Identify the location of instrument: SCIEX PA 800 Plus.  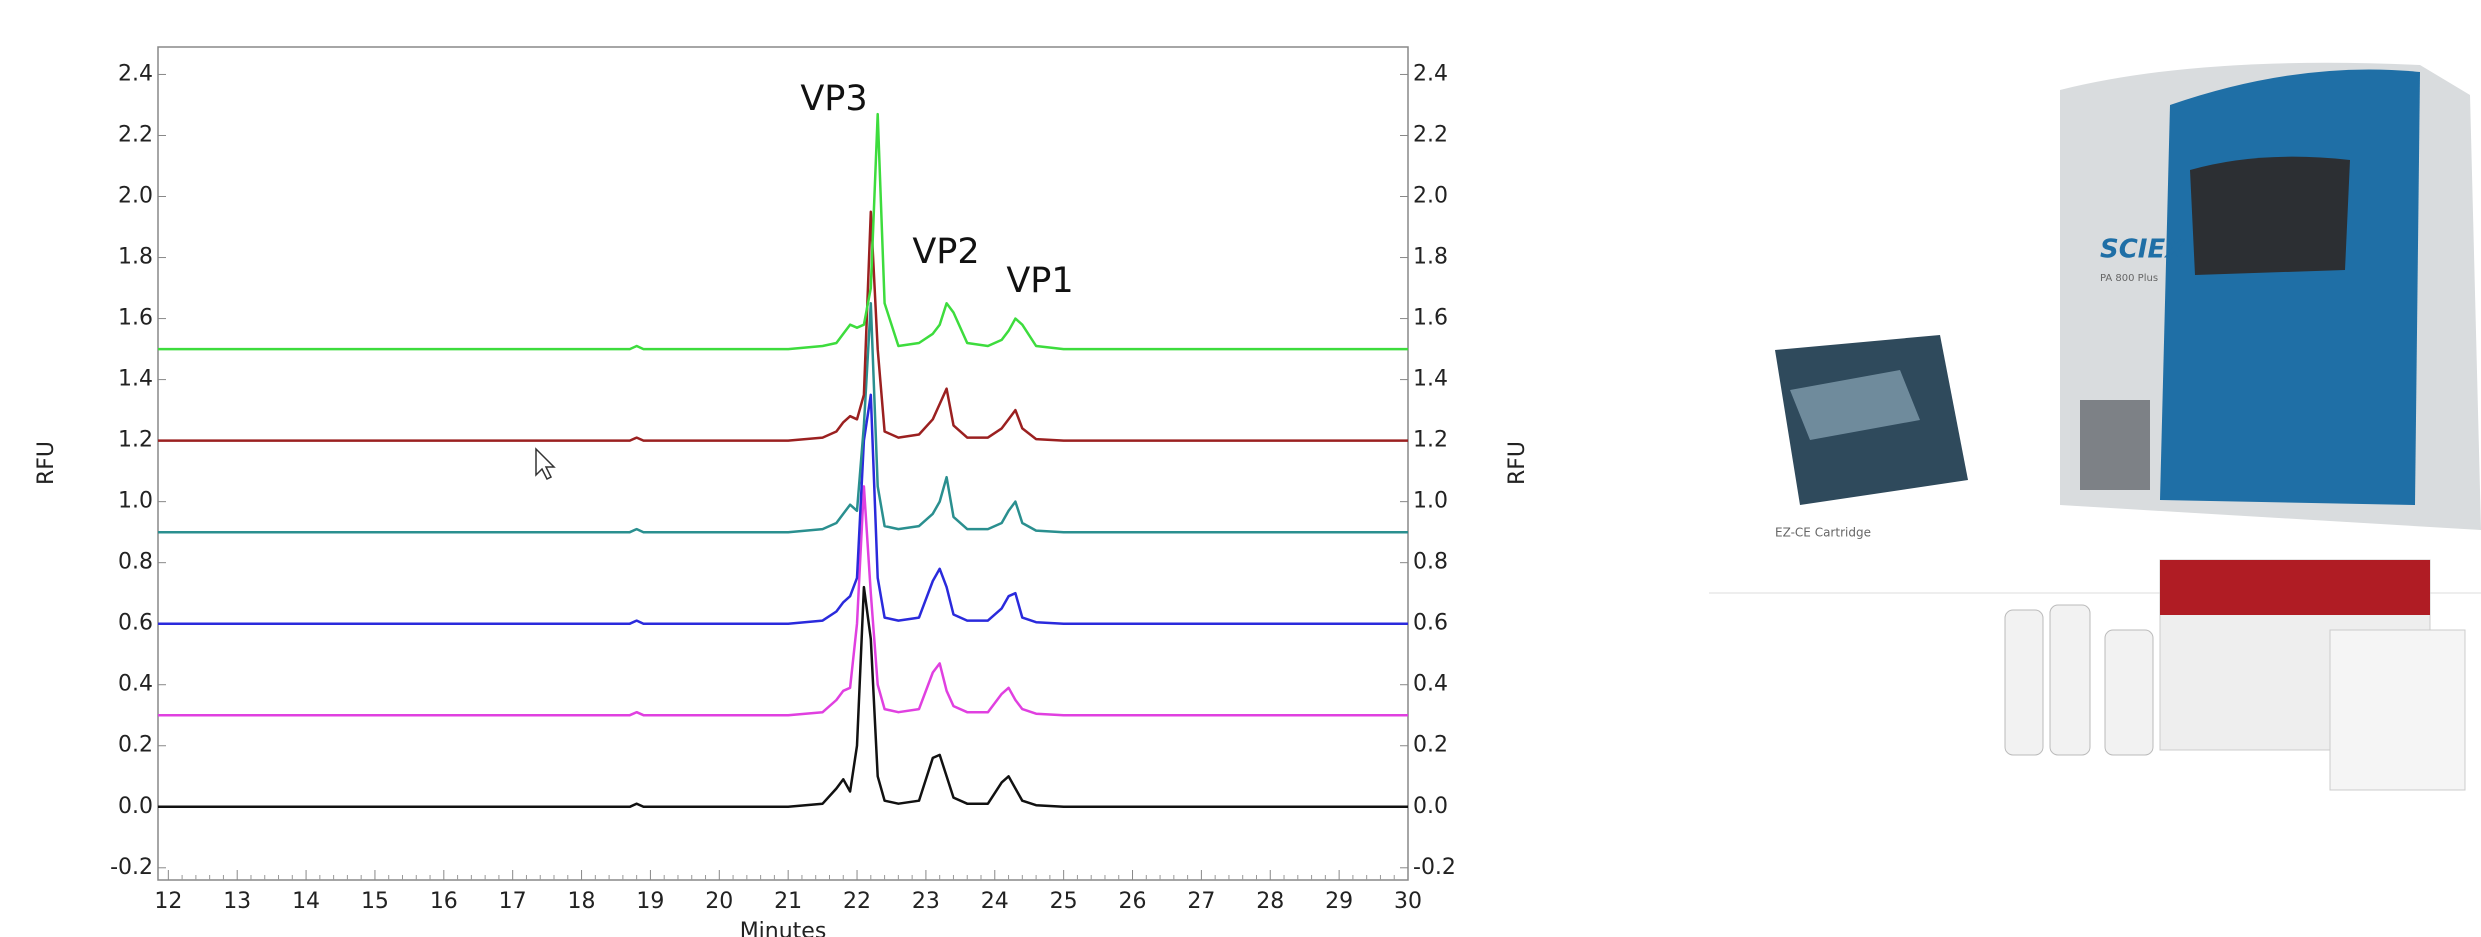
(2270, 296).